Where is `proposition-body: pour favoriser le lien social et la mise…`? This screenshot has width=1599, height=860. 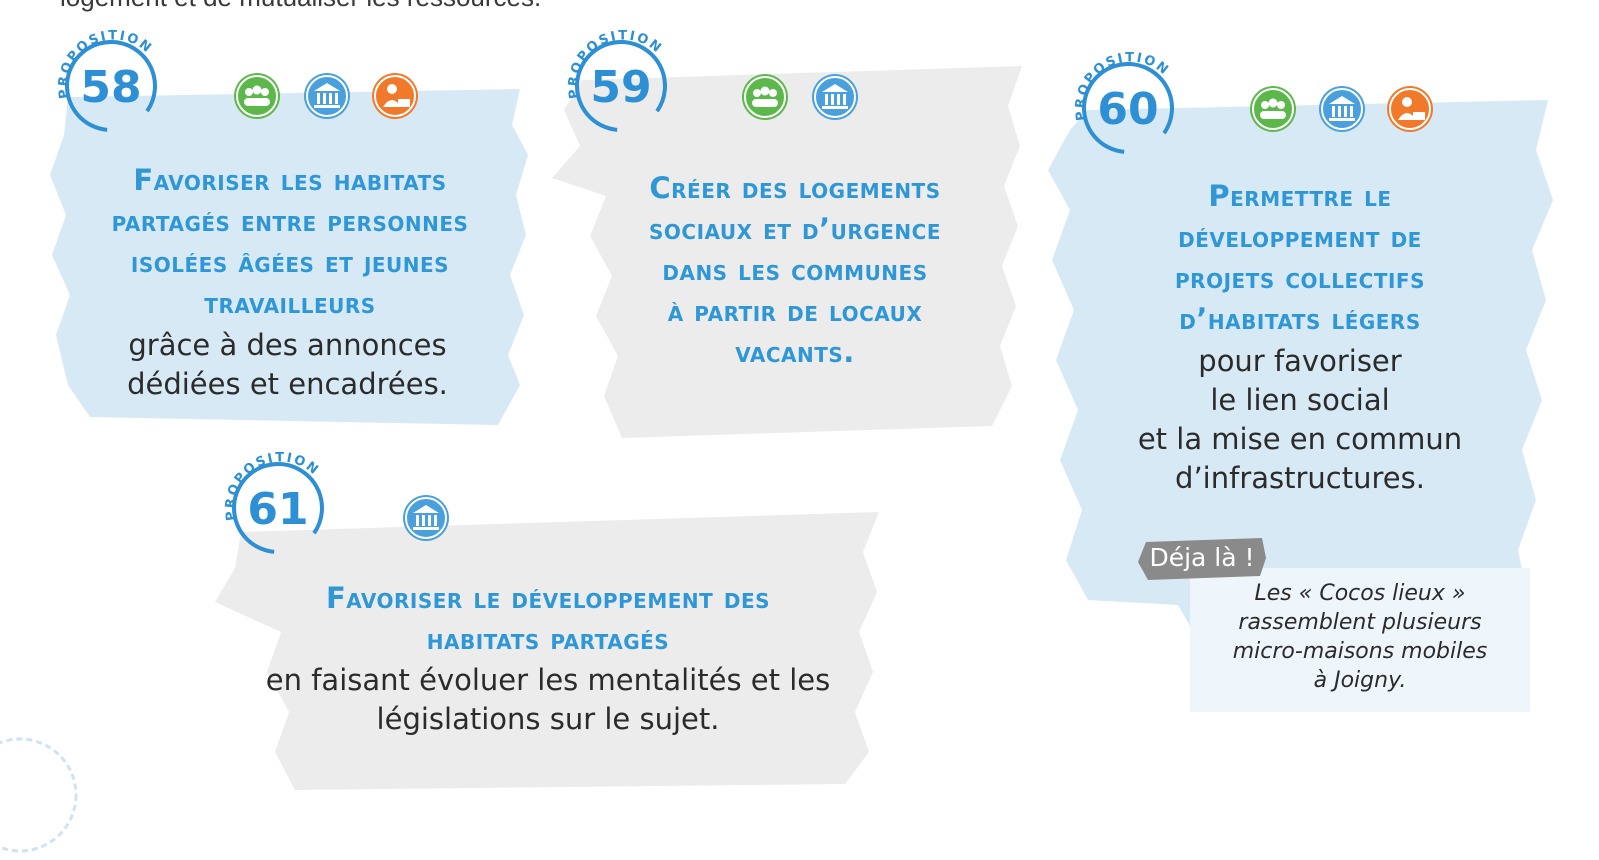
proposition-body: pour favoriser le lien social et la mise… is located at coordinates (1300, 419).